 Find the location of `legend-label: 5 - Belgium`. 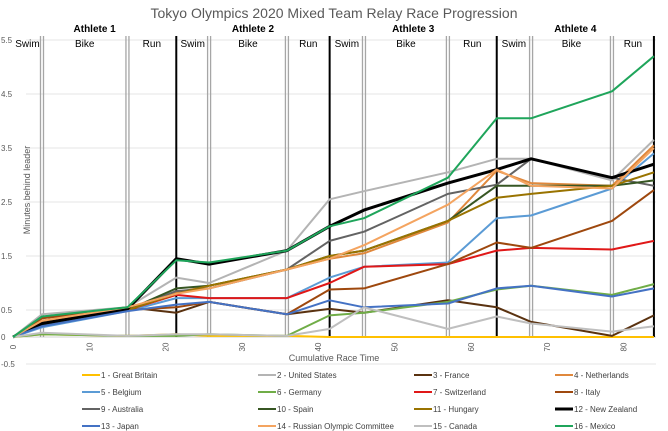

legend-label: 5 - Belgium is located at coordinates (121, 392).